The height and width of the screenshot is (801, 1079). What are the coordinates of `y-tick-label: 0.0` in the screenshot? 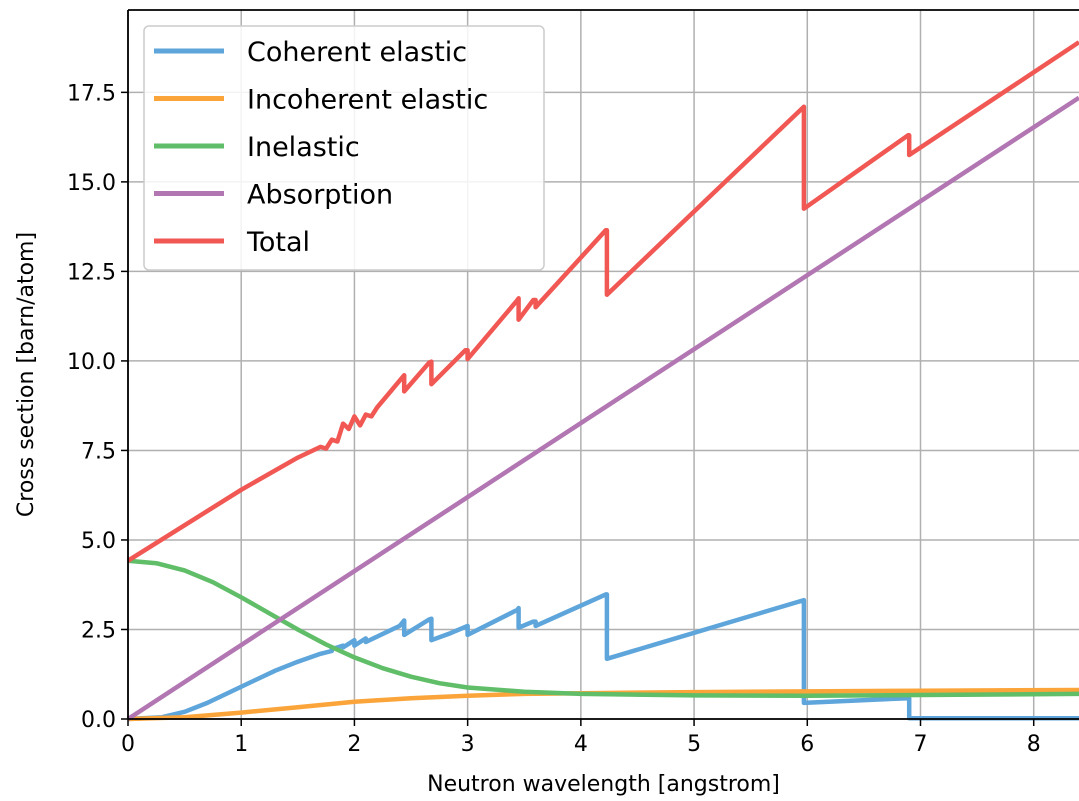 It's located at (98, 720).